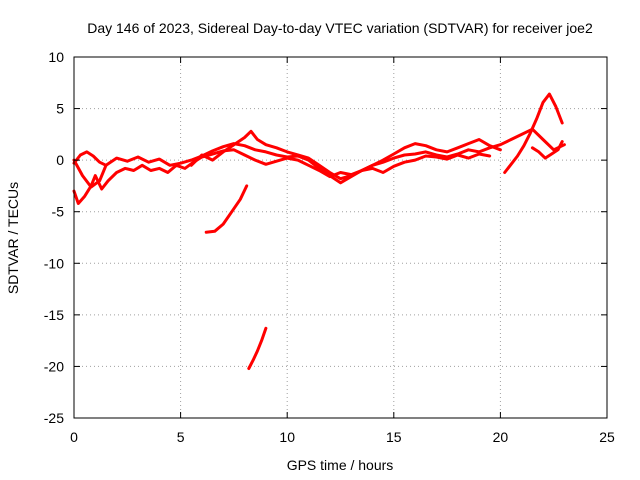  What do you see at coordinates (54, 366) in the screenshot?
I see `y-tick-label: -20` at bounding box center [54, 366].